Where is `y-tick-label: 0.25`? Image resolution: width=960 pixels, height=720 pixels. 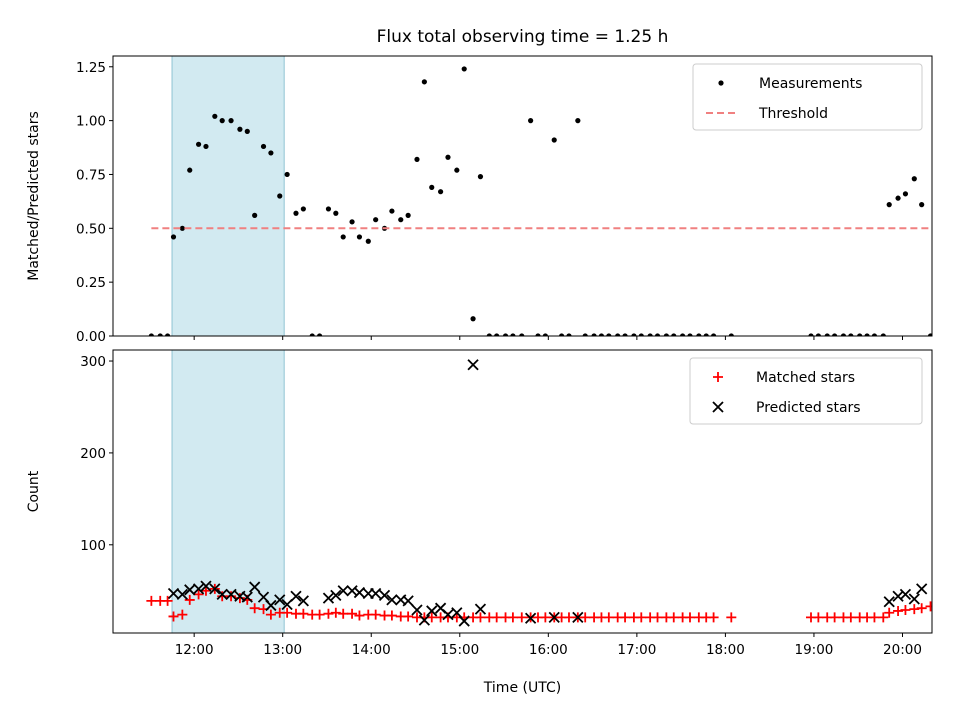 y-tick-label: 0.25 is located at coordinates (91, 283).